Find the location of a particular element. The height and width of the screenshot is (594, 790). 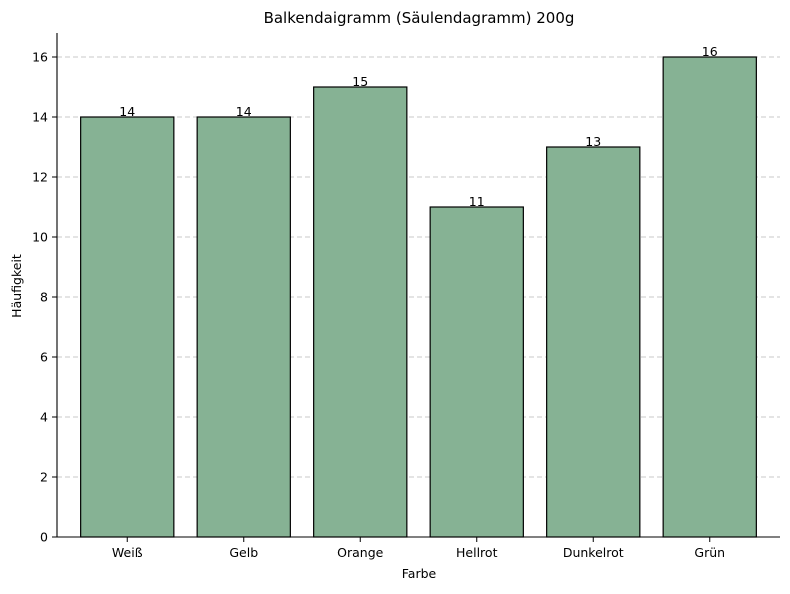

y-tick-label: 6 is located at coordinates (44, 357).